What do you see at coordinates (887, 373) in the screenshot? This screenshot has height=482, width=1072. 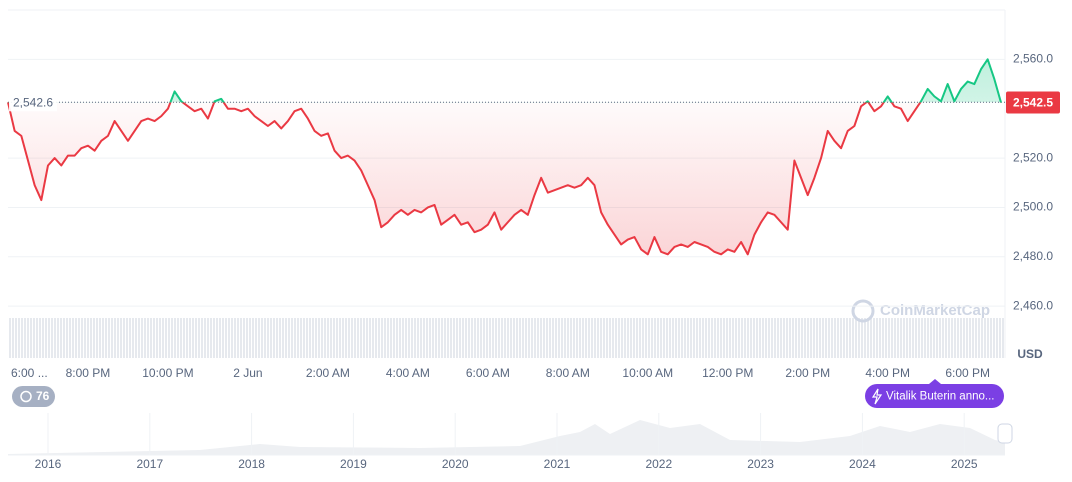 I see `x-tick-label: 4:00 PM` at bounding box center [887, 373].